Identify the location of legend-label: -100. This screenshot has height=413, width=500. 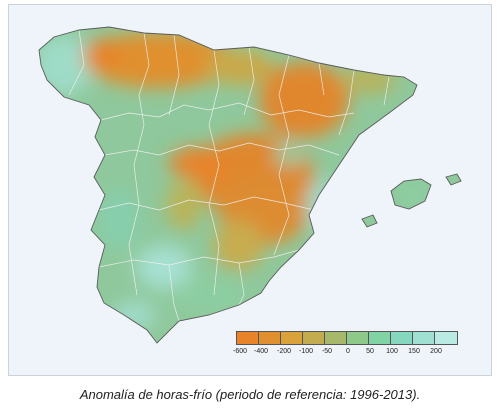
(306, 351).